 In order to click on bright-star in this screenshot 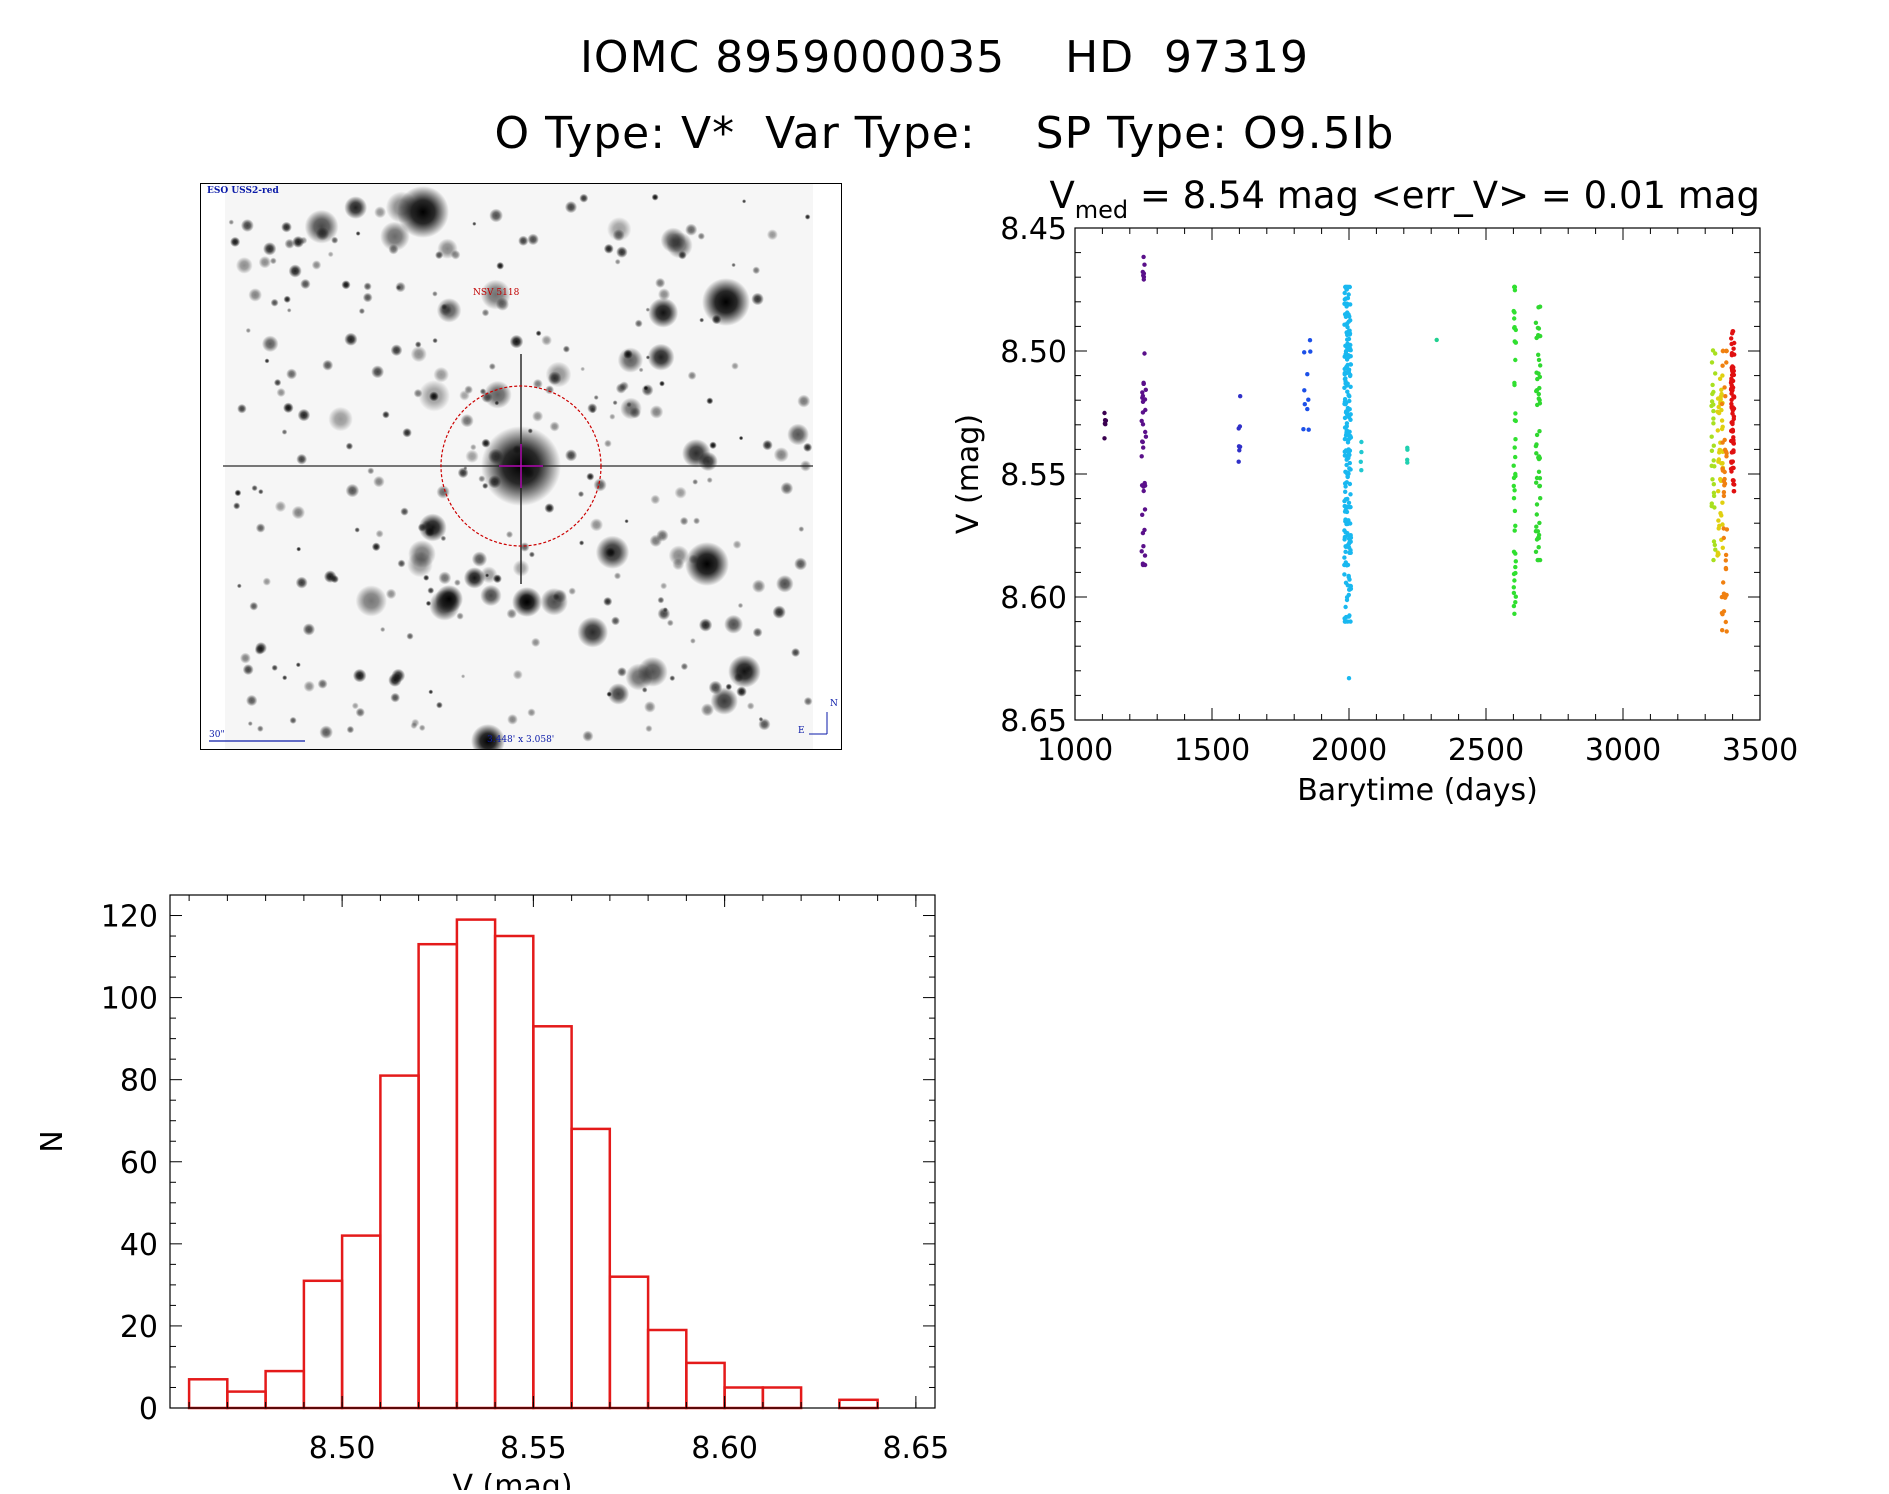, I will do `click(423, 212)`.